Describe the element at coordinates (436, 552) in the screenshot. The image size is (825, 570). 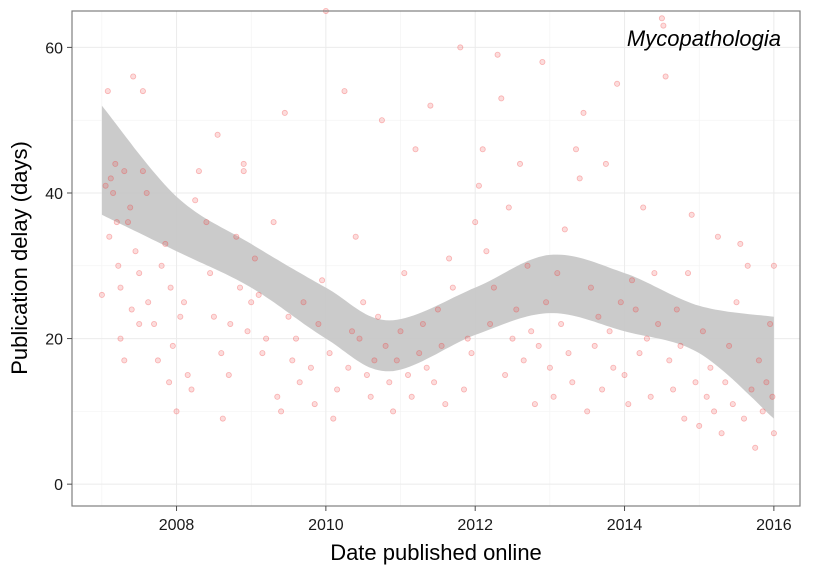
I see `x-axis-title: Date published online` at that location.